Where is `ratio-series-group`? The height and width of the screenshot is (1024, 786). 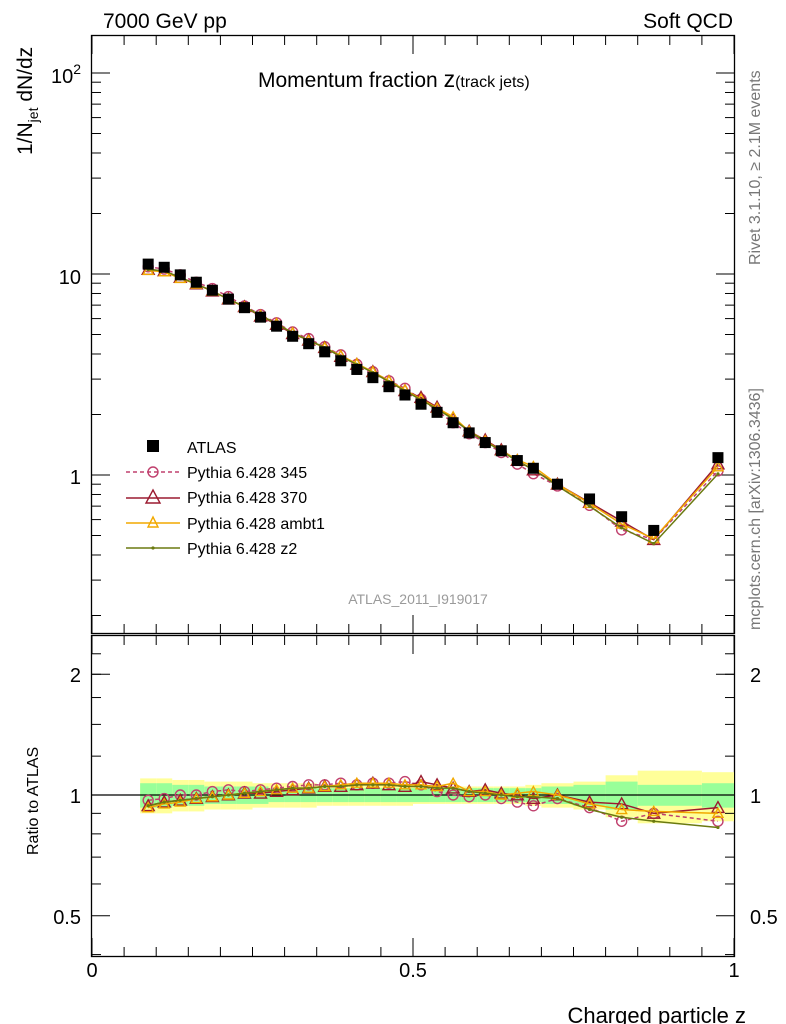 ratio-series-group is located at coordinates (433, 802).